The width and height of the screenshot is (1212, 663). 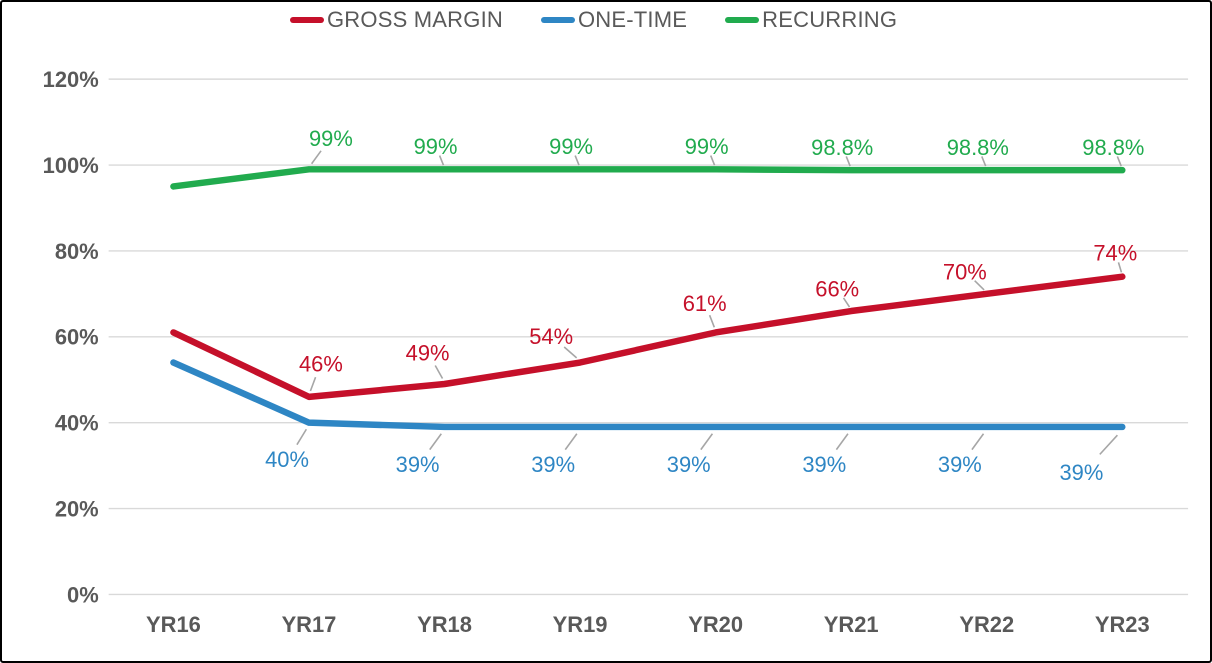 What do you see at coordinates (428, 353) in the screenshot?
I see `data-label: 49%` at bounding box center [428, 353].